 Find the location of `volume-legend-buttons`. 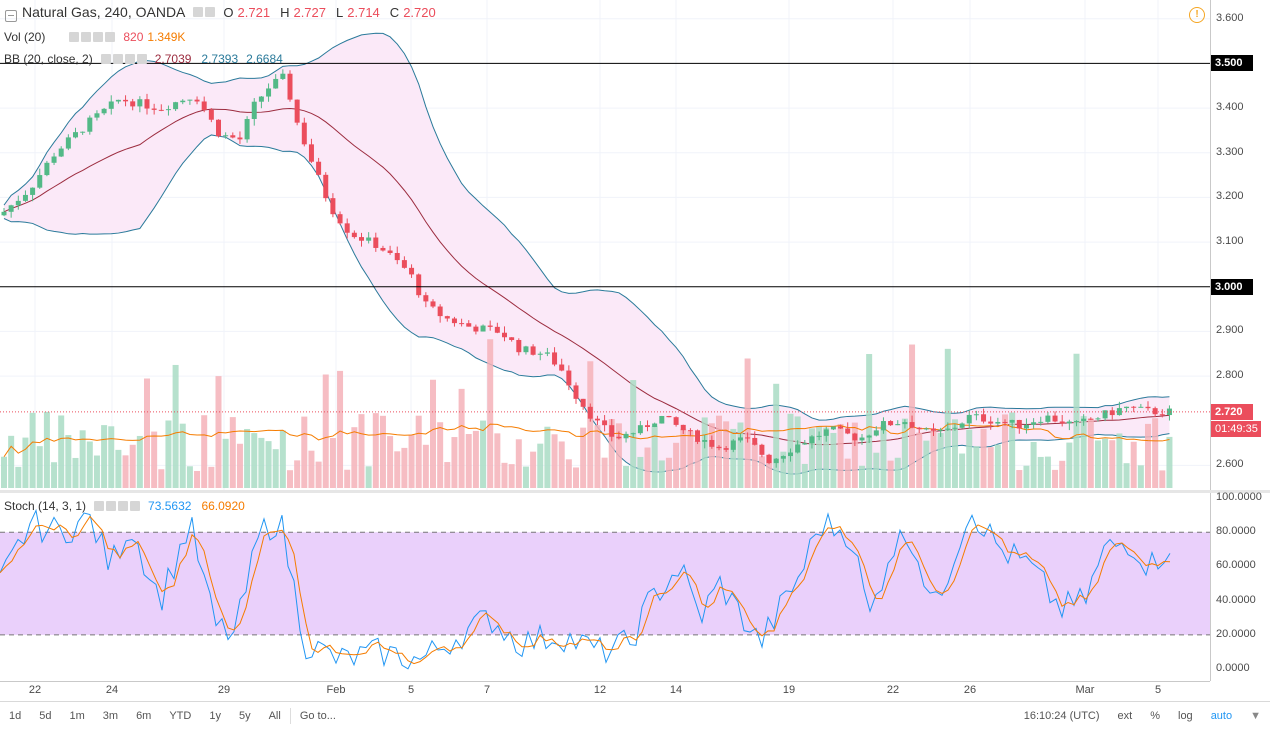

volume-legend-buttons is located at coordinates (92, 37).